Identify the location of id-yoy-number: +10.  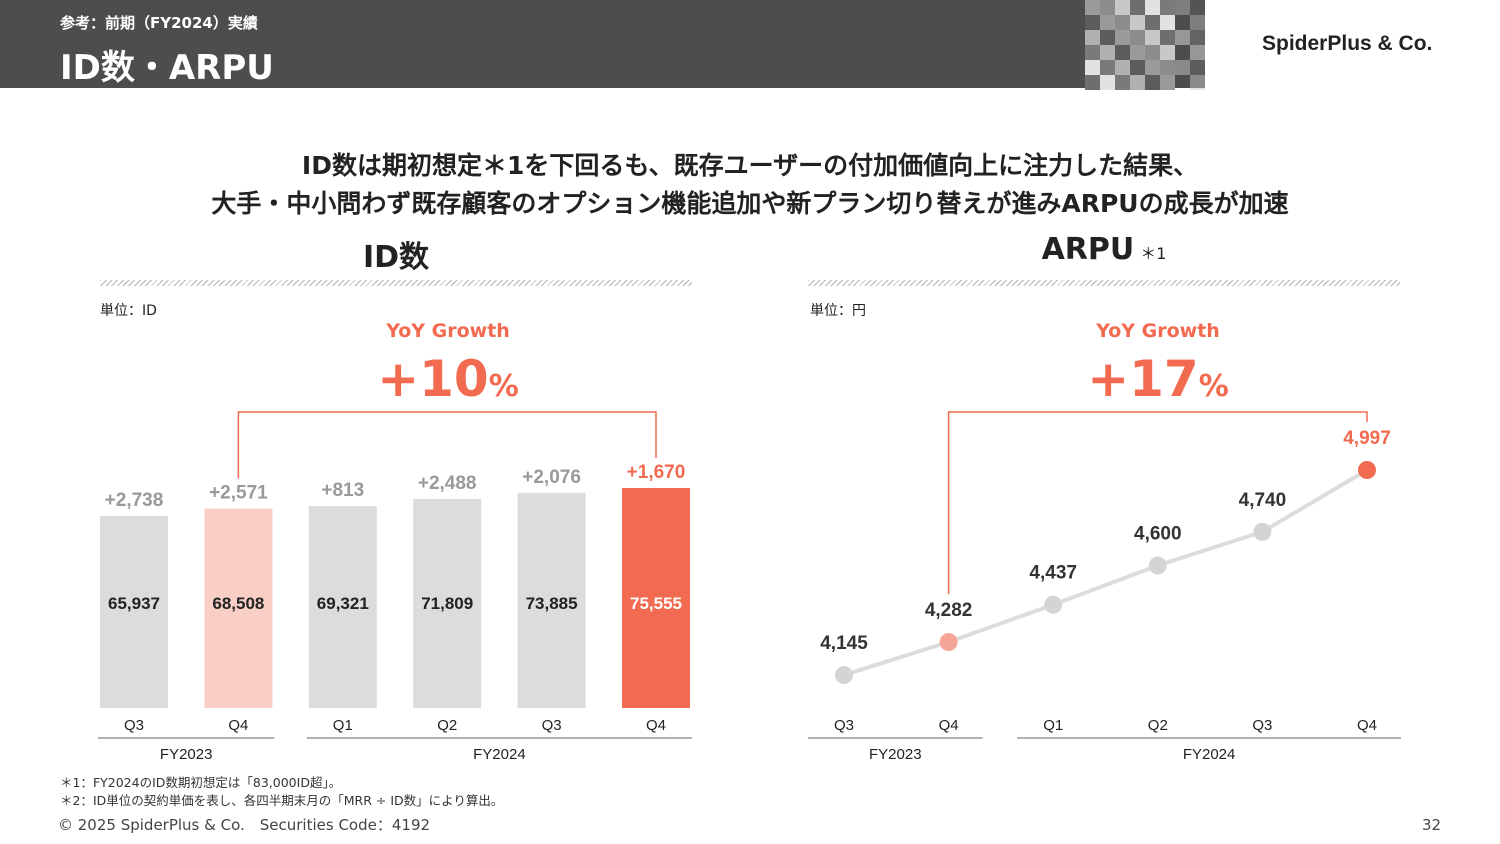
(433, 379).